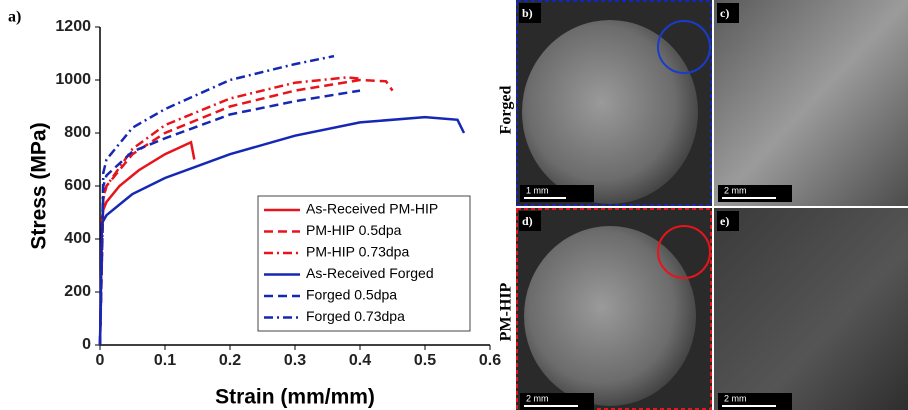  I want to click on y-axis-label: Stress (MPa), so click(39, 185).